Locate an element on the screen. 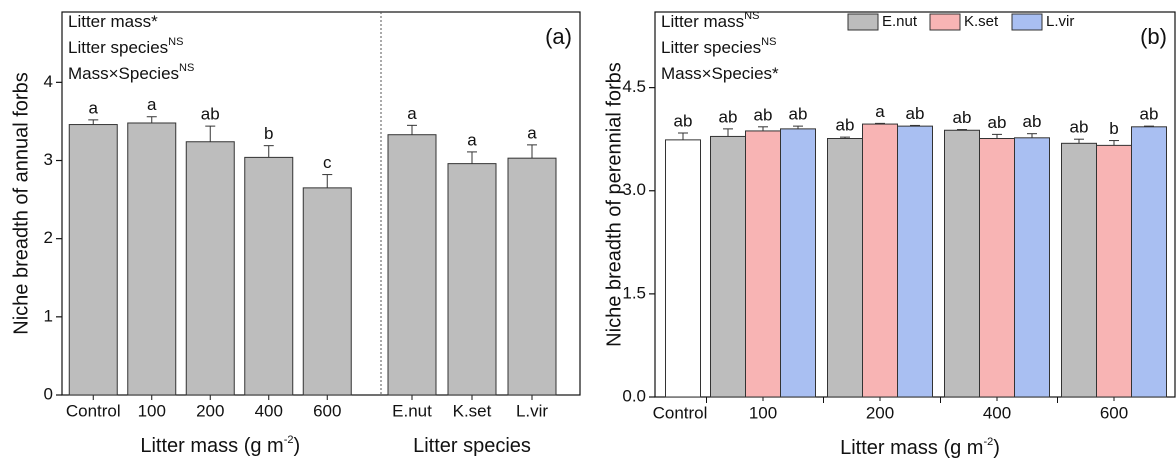 The height and width of the screenshot is (466, 1176). annotation-main: Litter mass is located at coordinates (702, 21).